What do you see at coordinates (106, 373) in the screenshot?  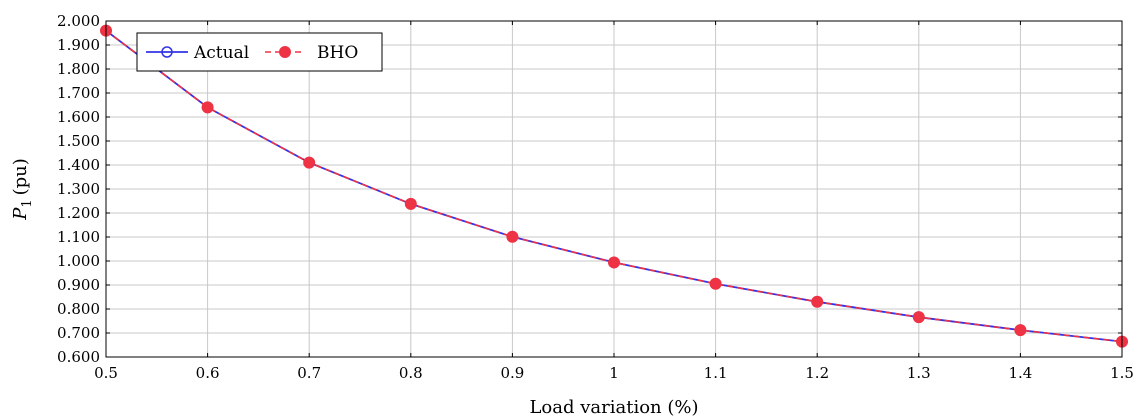 I see `x-tick-label: 0.5` at bounding box center [106, 373].